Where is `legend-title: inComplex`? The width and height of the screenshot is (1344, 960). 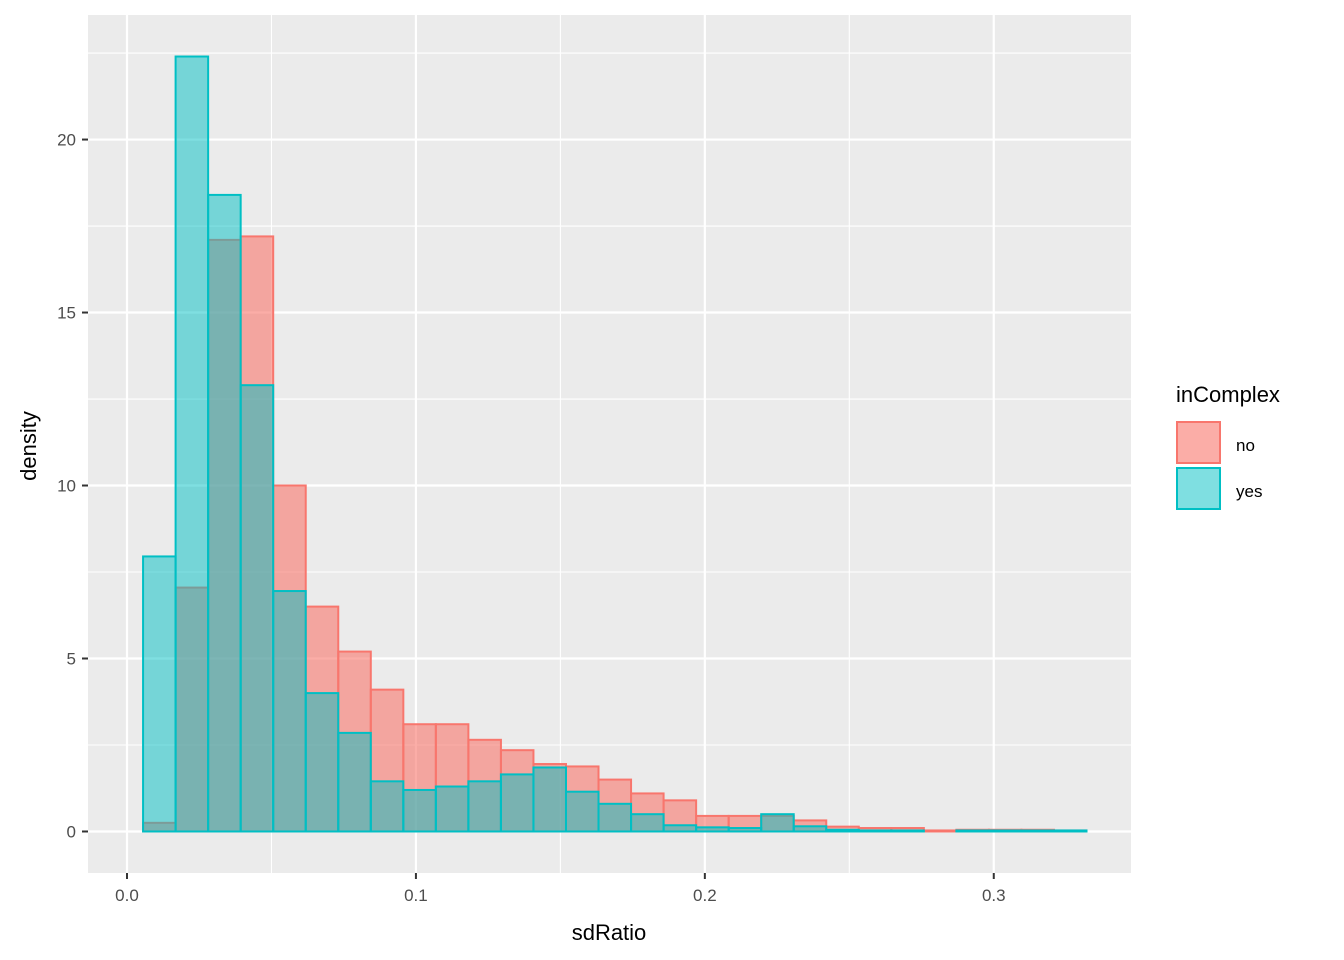
legend-title: inComplex is located at coordinates (1228, 394).